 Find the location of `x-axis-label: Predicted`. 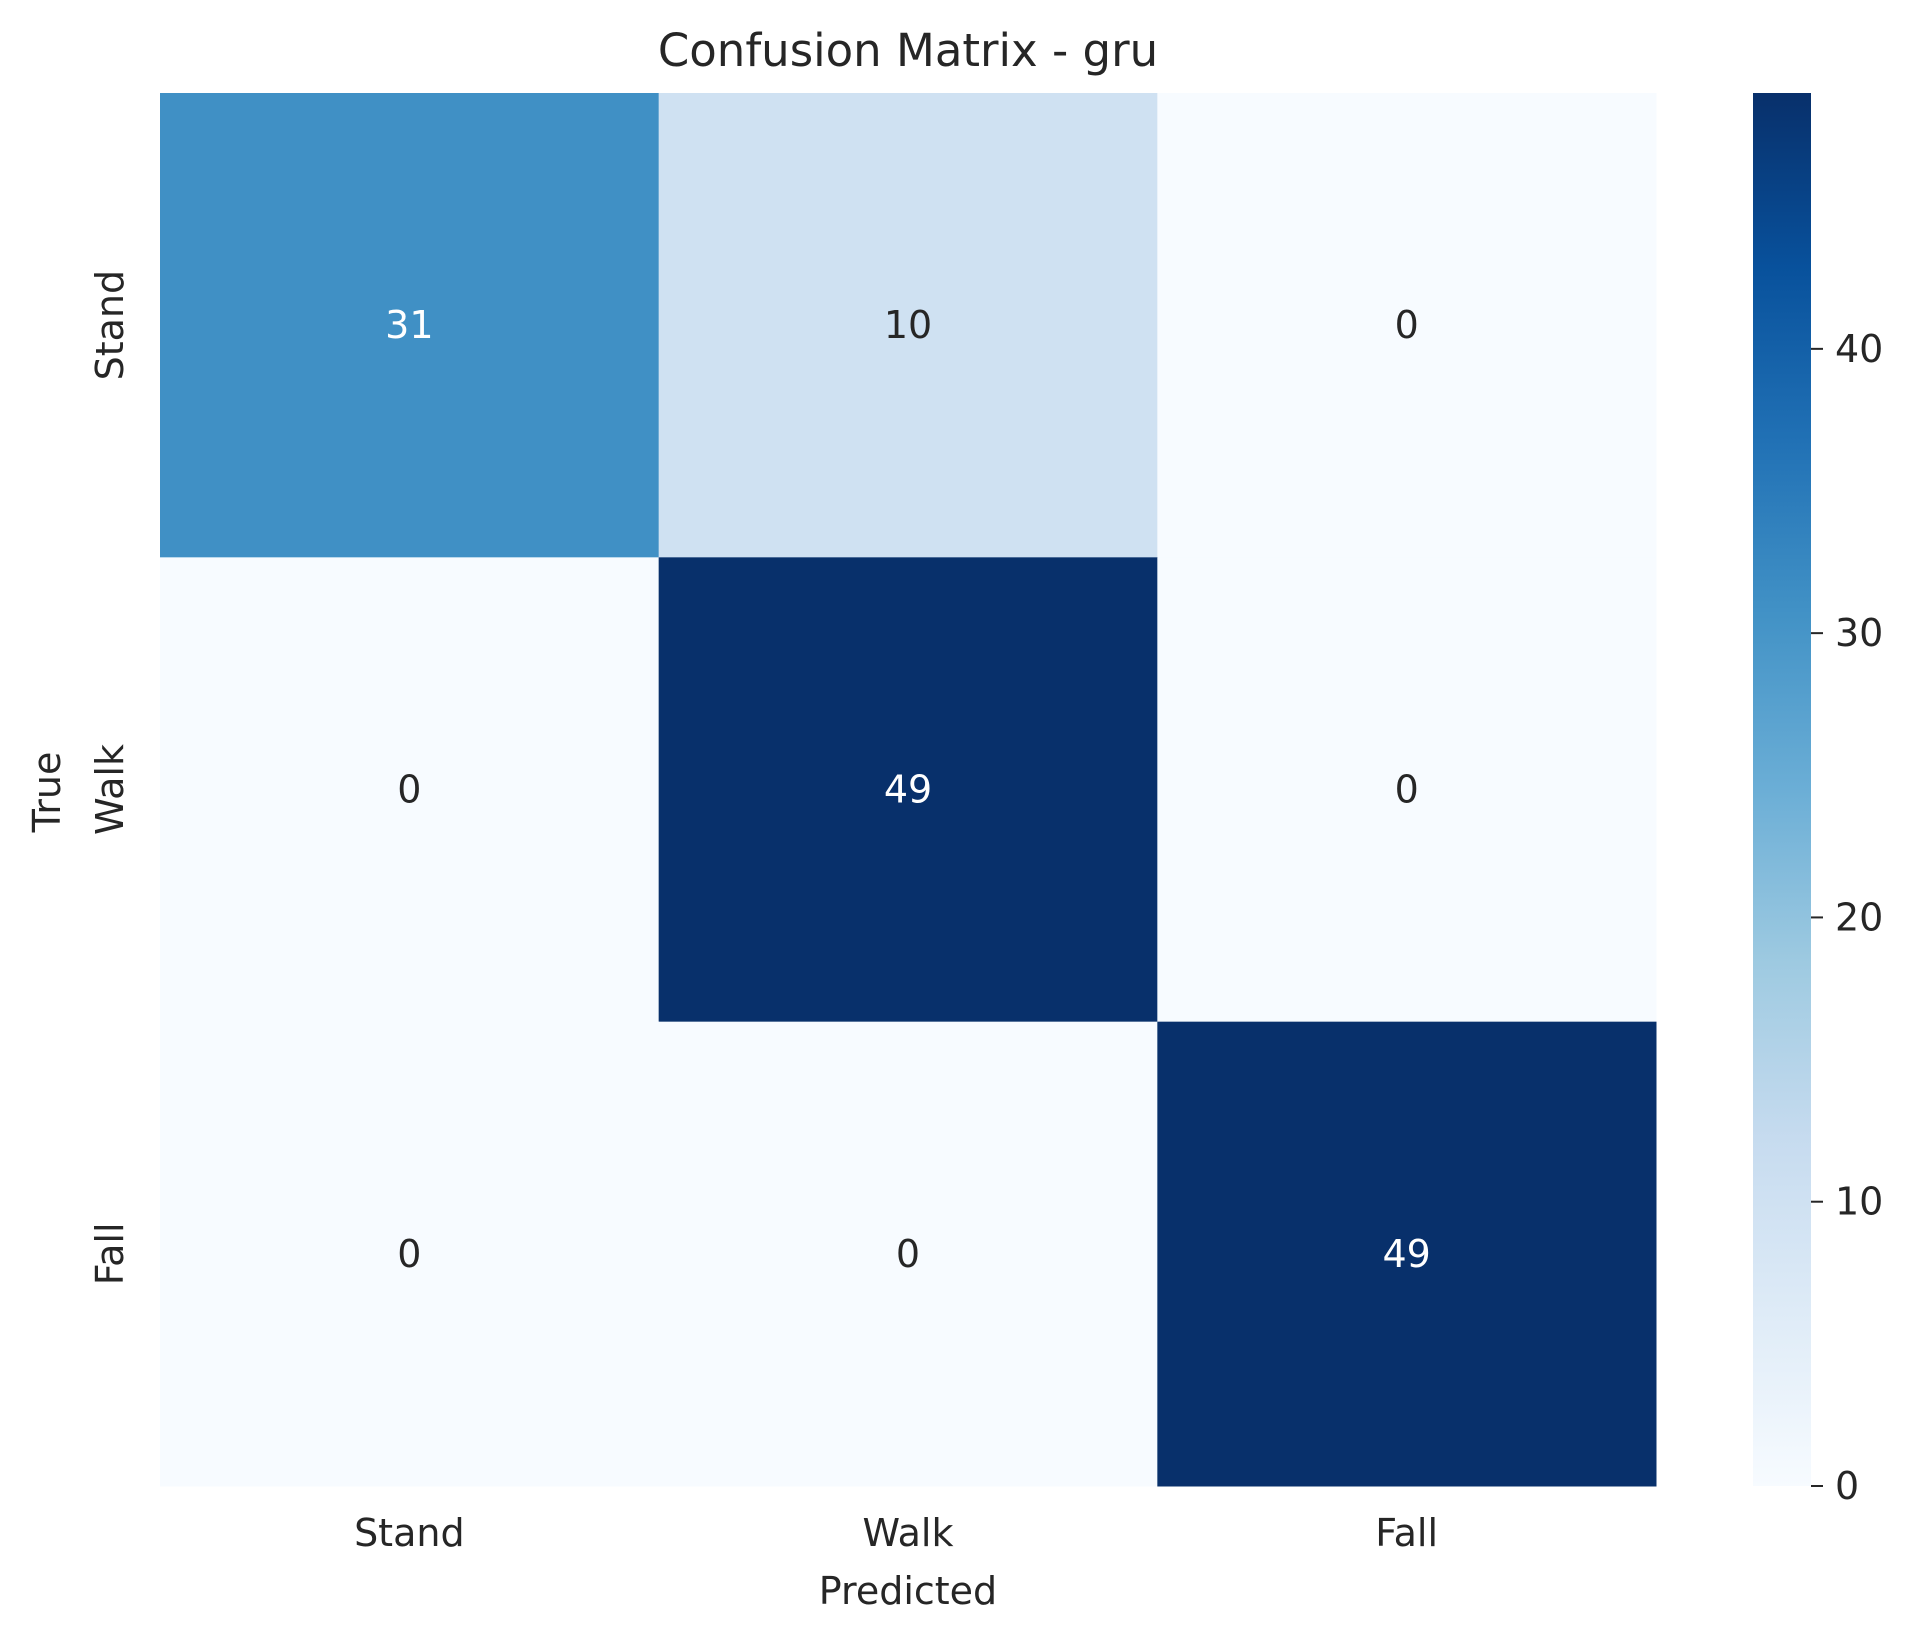

x-axis-label: Predicted is located at coordinates (908, 1591).